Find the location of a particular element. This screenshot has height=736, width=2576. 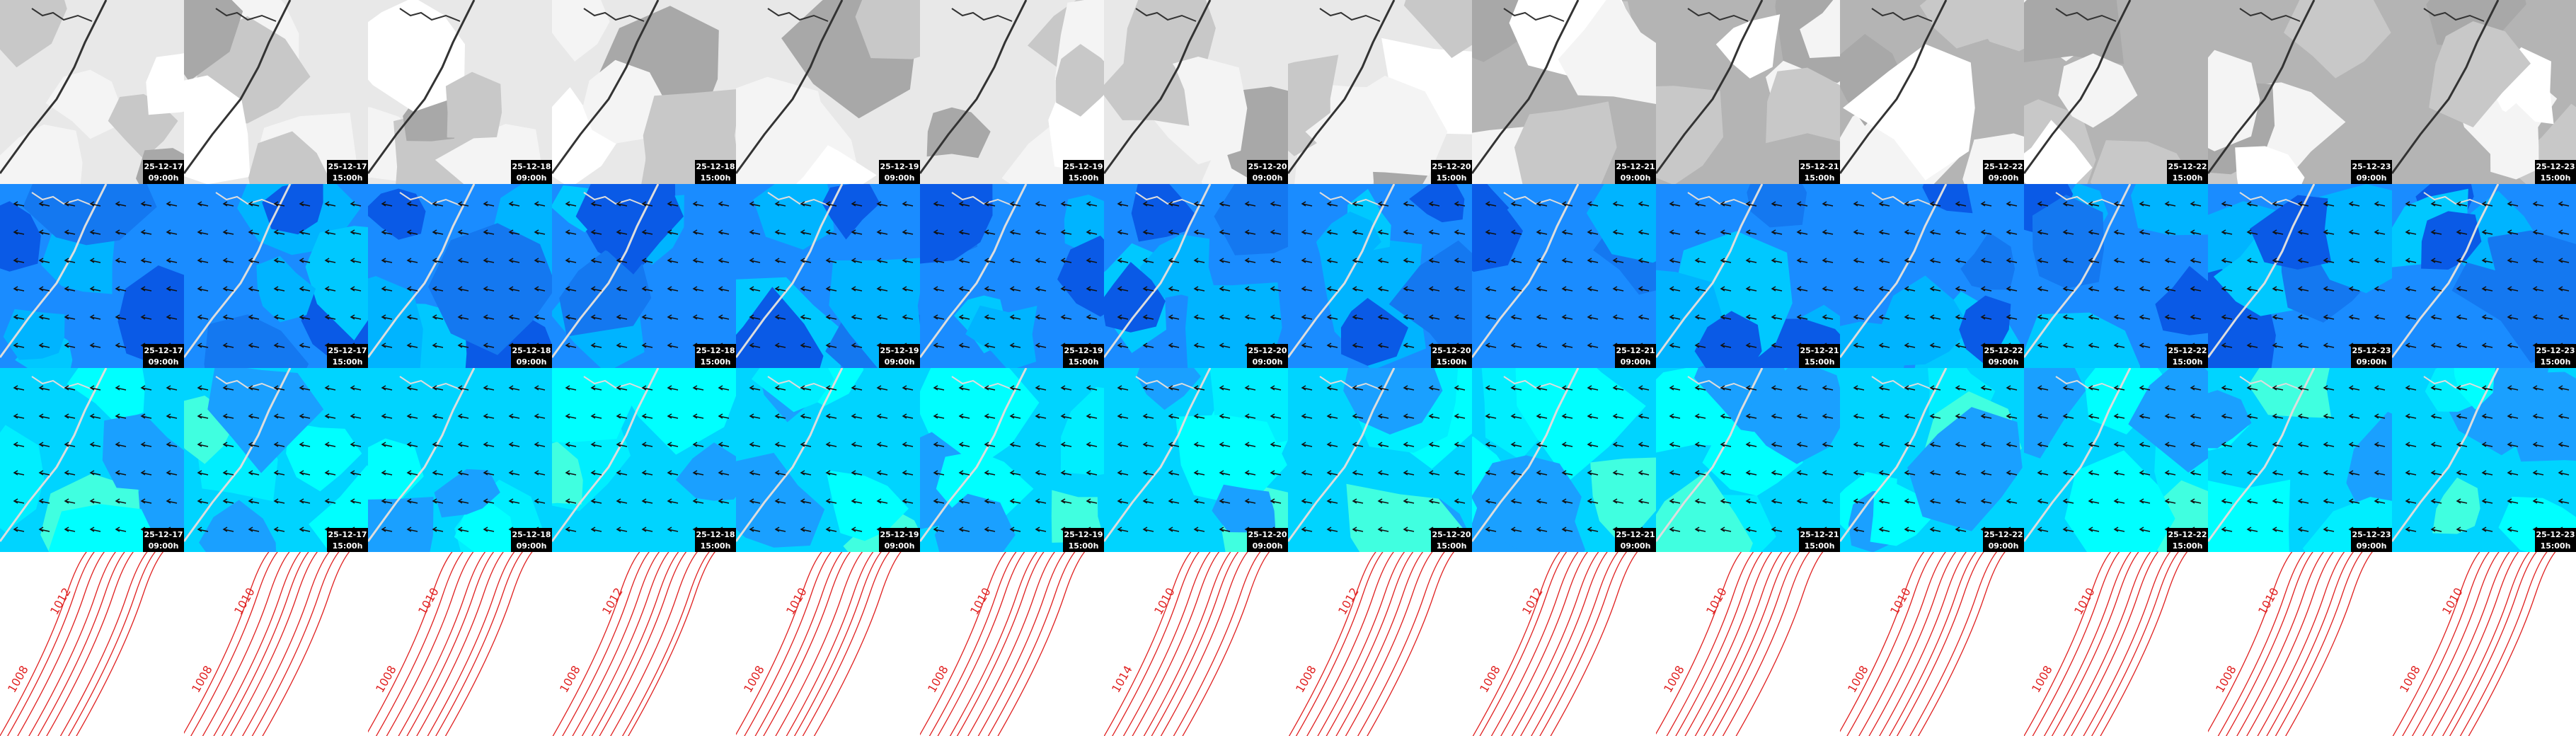

label-box is located at coordinates (2004, 540).